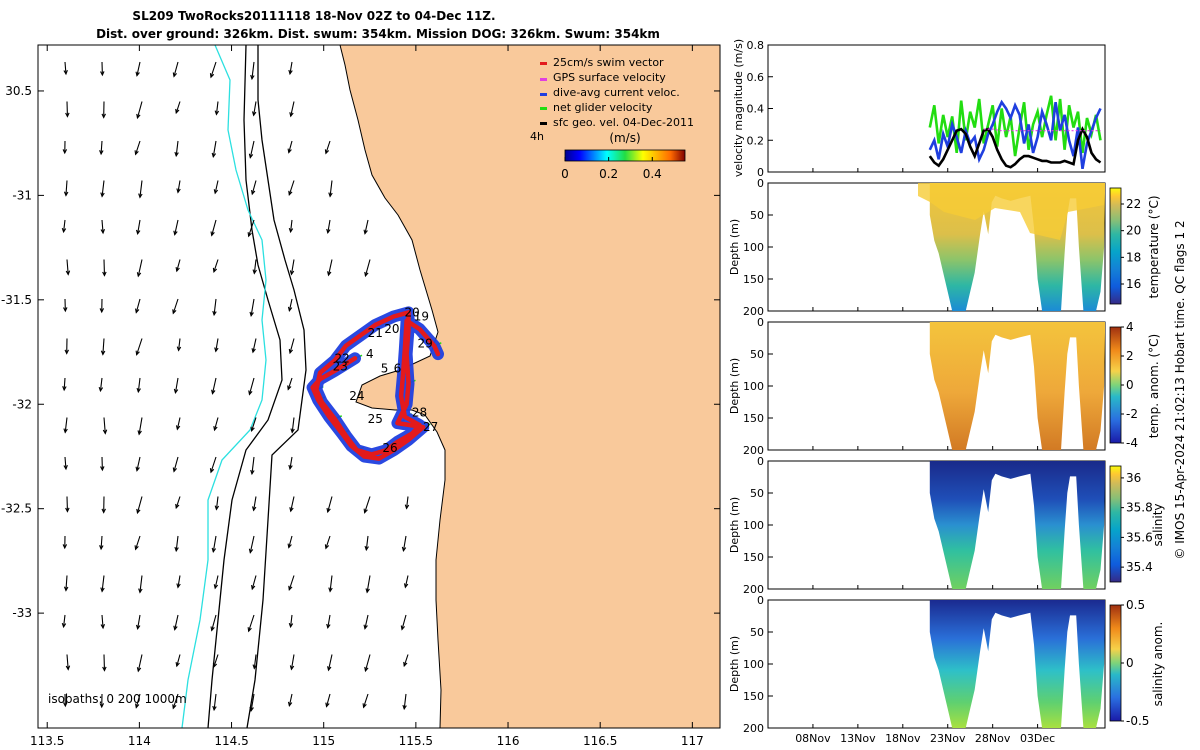 The image size is (1200, 750). What do you see at coordinates (758, 247) in the screenshot?
I see `temperature-y-ticks: 0 50 100 150 200` at bounding box center [758, 247].